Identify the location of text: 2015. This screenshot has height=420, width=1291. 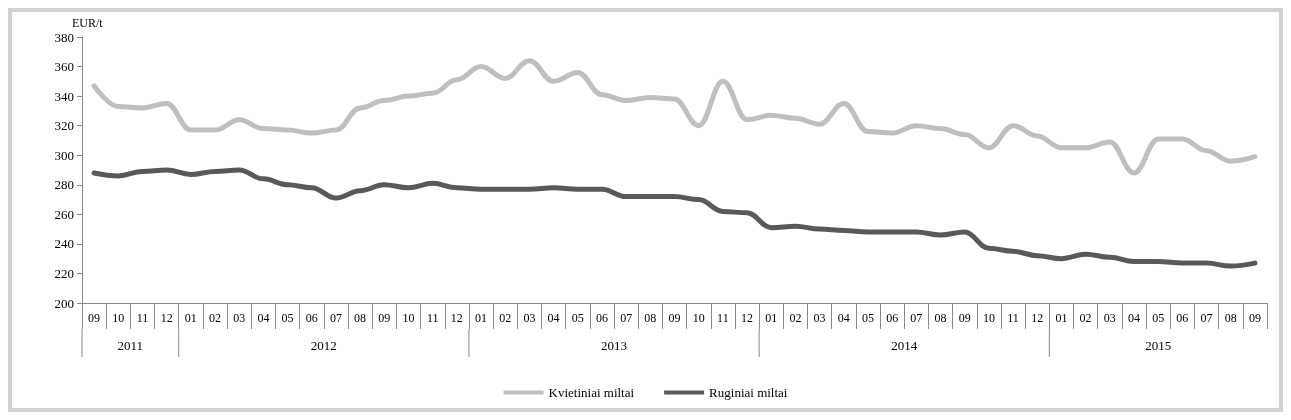
(1158, 345).